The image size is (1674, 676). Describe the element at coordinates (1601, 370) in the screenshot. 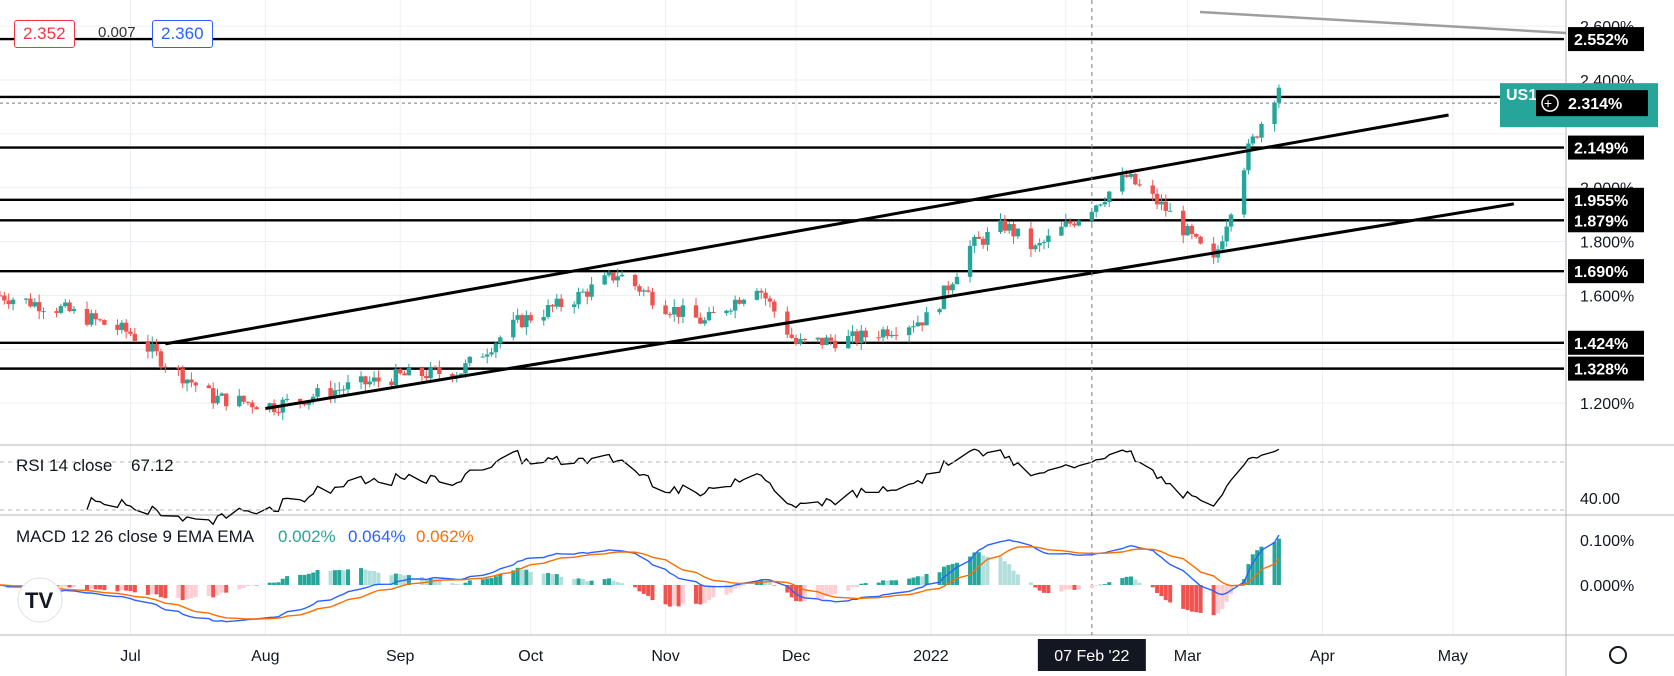

I see `level-label: 1.328%` at that location.